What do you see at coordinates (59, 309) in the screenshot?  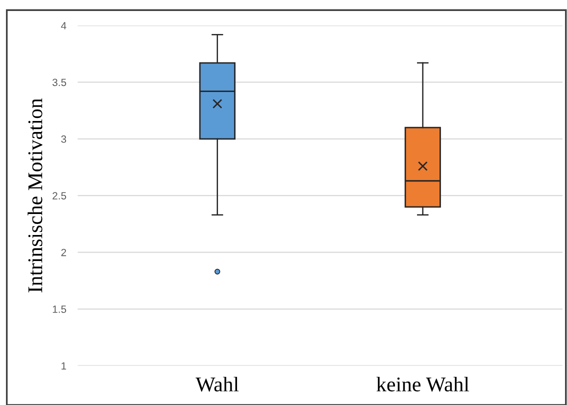 I see `y-tick-label: 1.5` at bounding box center [59, 309].